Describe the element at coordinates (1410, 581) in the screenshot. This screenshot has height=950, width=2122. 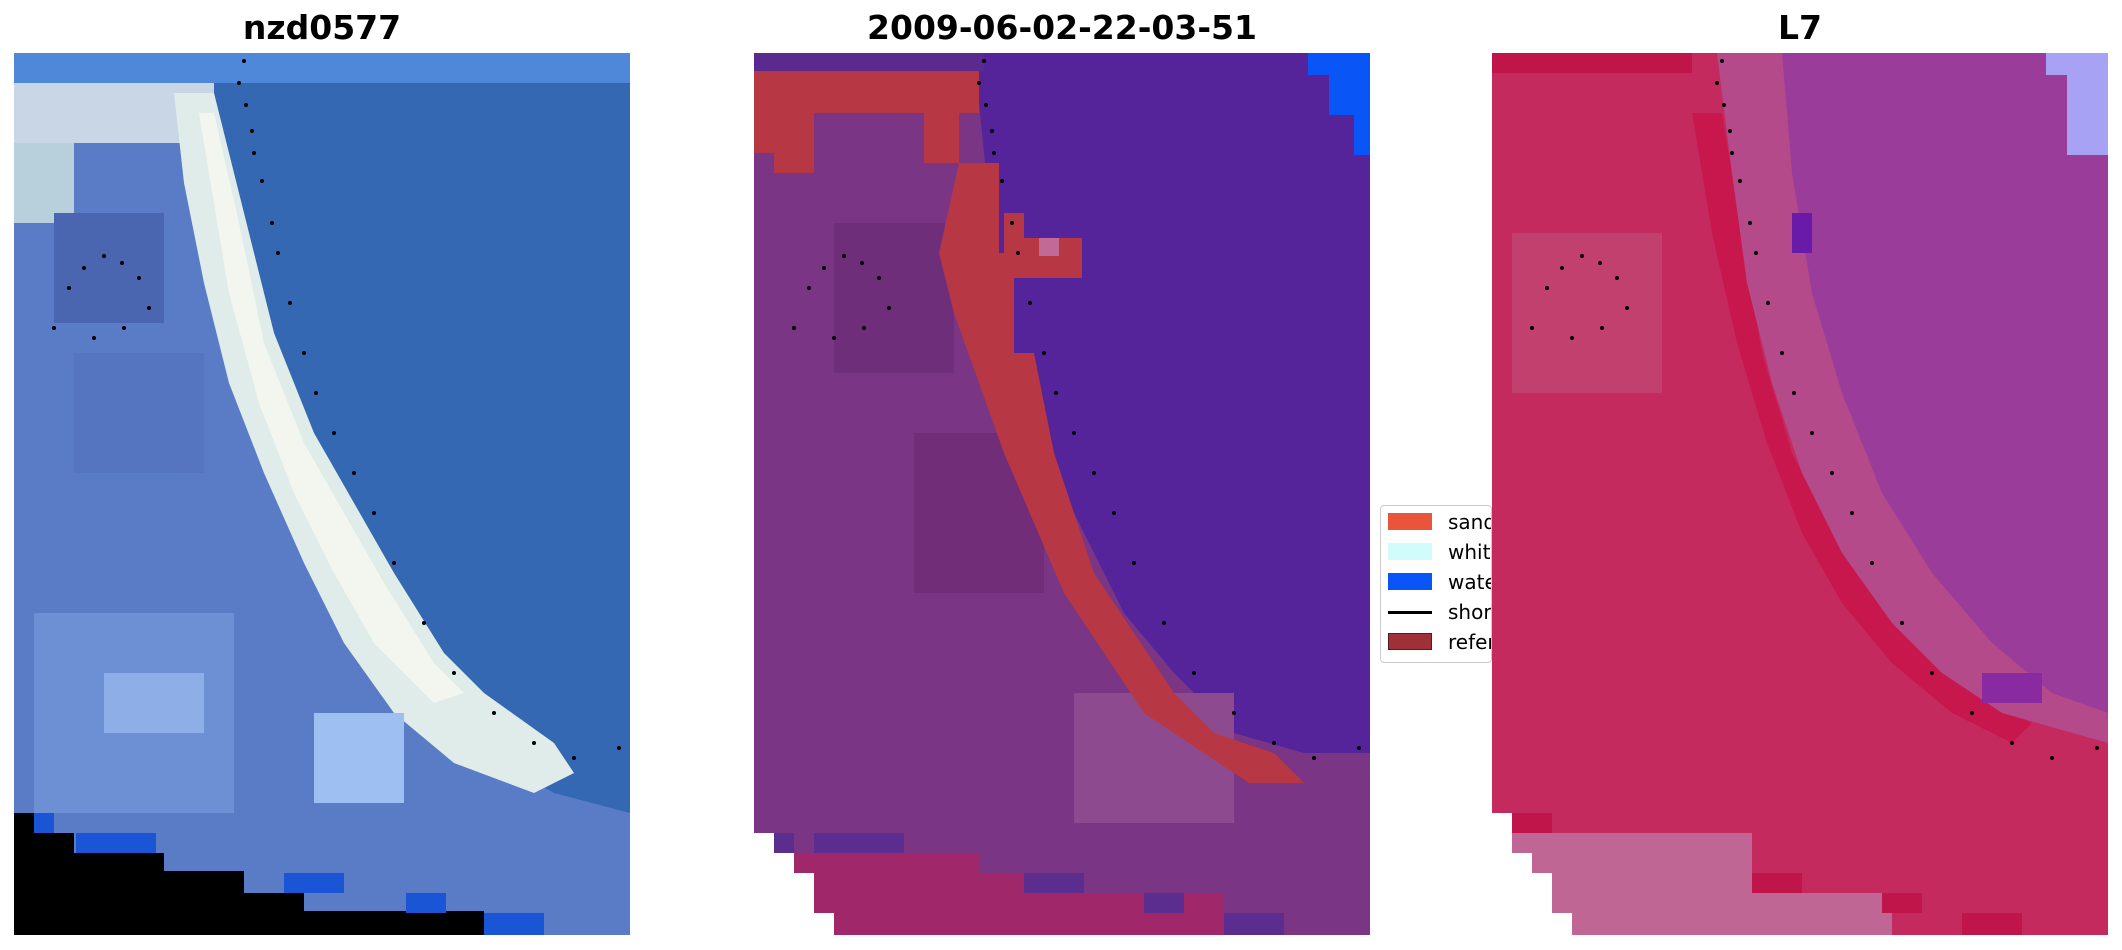
I see `legend-swatch-water` at that location.